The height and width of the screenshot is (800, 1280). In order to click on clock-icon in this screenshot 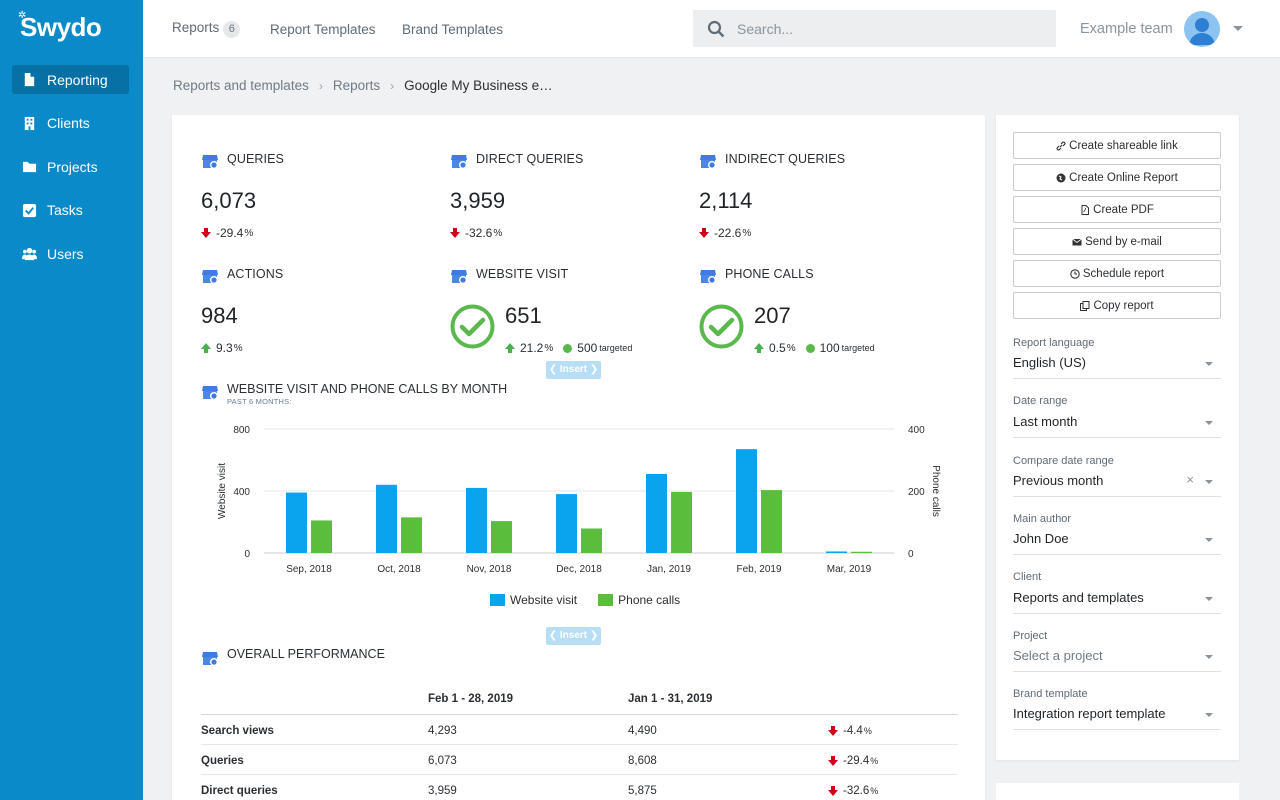, I will do `click(1075, 273)`.